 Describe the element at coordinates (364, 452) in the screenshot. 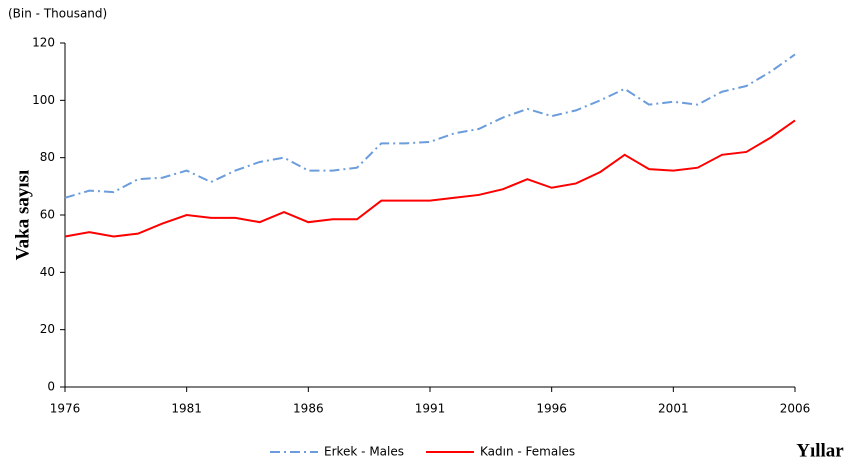

I see `legend-label: Erkek - Males` at that location.